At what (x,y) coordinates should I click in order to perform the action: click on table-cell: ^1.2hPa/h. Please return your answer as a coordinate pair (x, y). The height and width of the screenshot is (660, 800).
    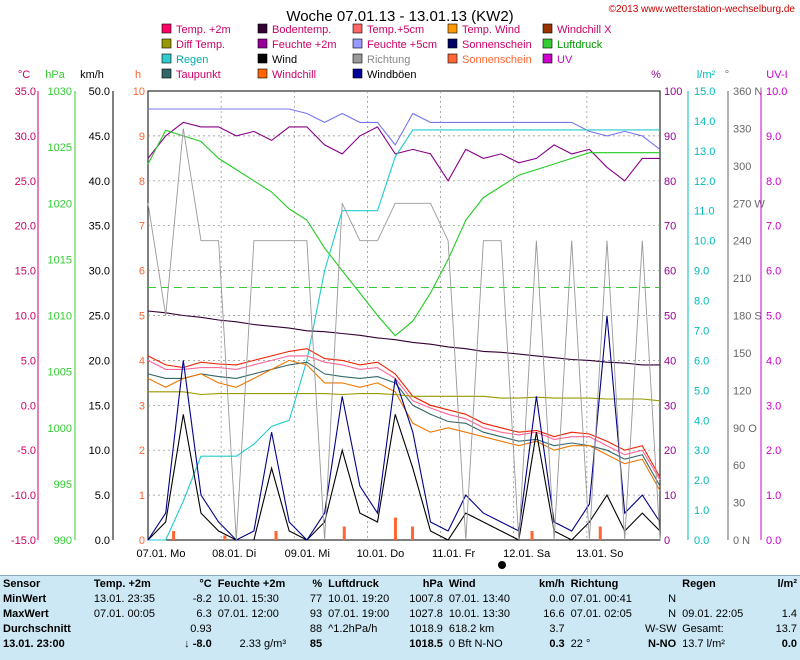
    Looking at the image, I should click on (353, 628).